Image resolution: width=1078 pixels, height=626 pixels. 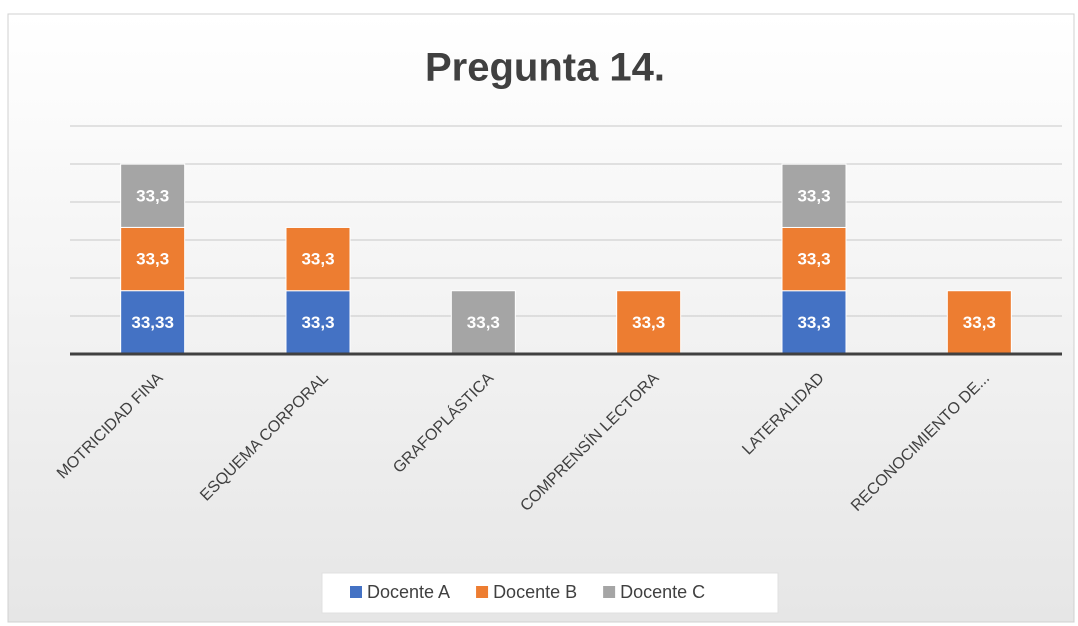 What do you see at coordinates (662, 592) in the screenshot?
I see `legend-label: Docente C` at bounding box center [662, 592].